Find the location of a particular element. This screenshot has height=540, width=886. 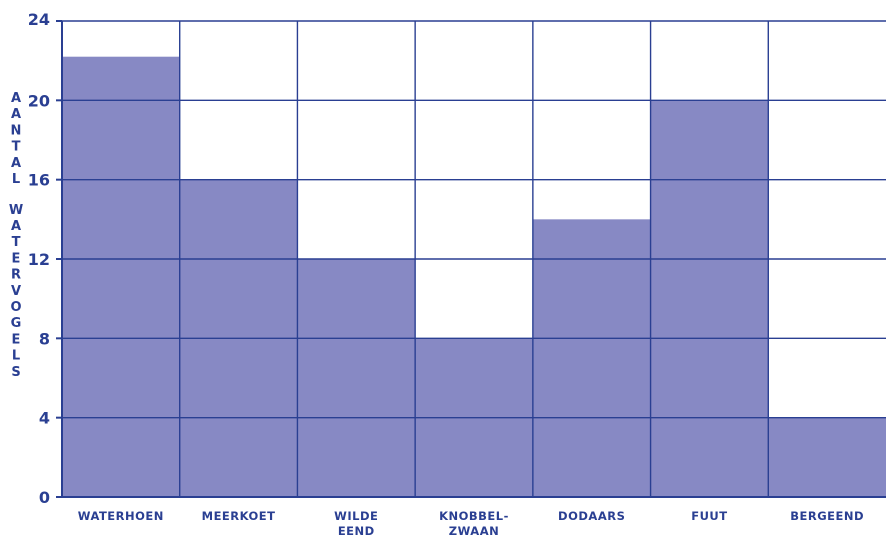

y-label-char-a0: A is located at coordinates (16, 98).